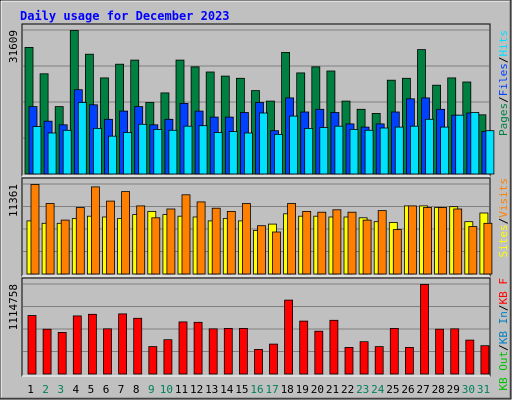  Describe the element at coordinates (13, 200) in the screenshot. I see `ymax-label-visitors: 11361` at that location.